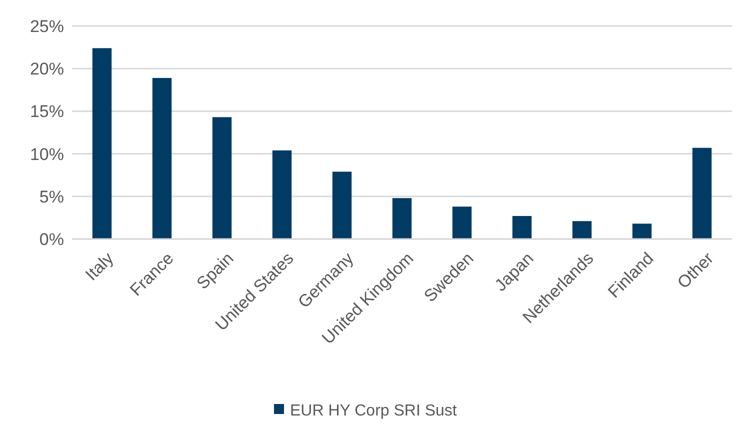 Image resolution: width=736 pixels, height=424 pixels. Describe the element at coordinates (51, 196) in the screenshot. I see `y-tick-label: 5%` at that location.